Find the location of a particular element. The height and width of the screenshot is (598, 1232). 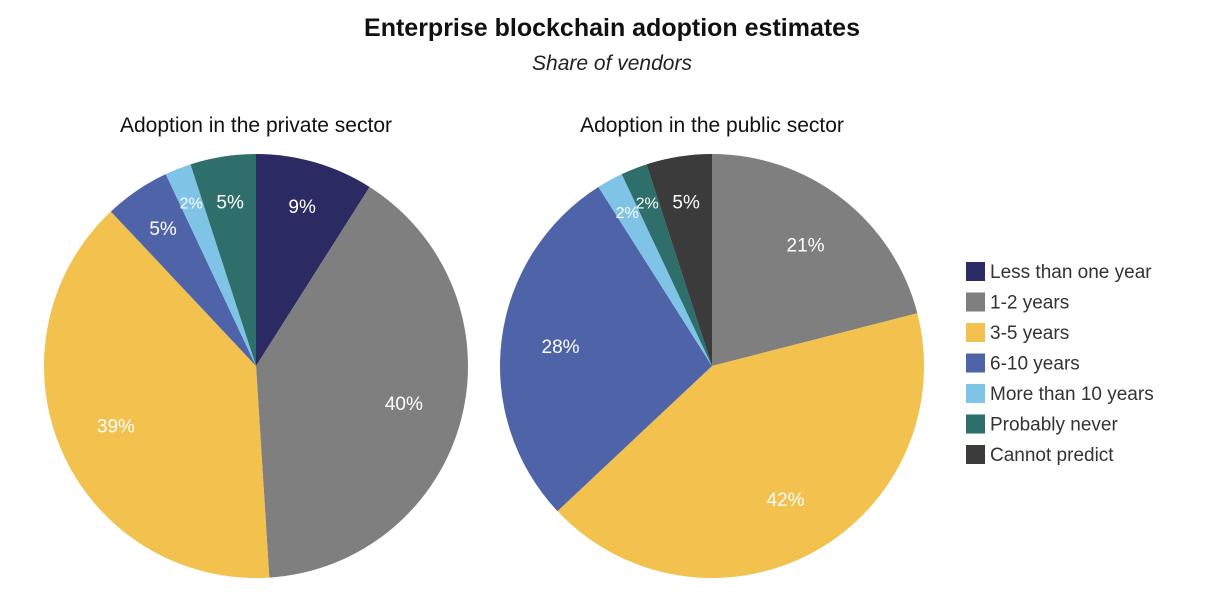

data-label-public-more-than-10-years: 2% is located at coordinates (627, 213).